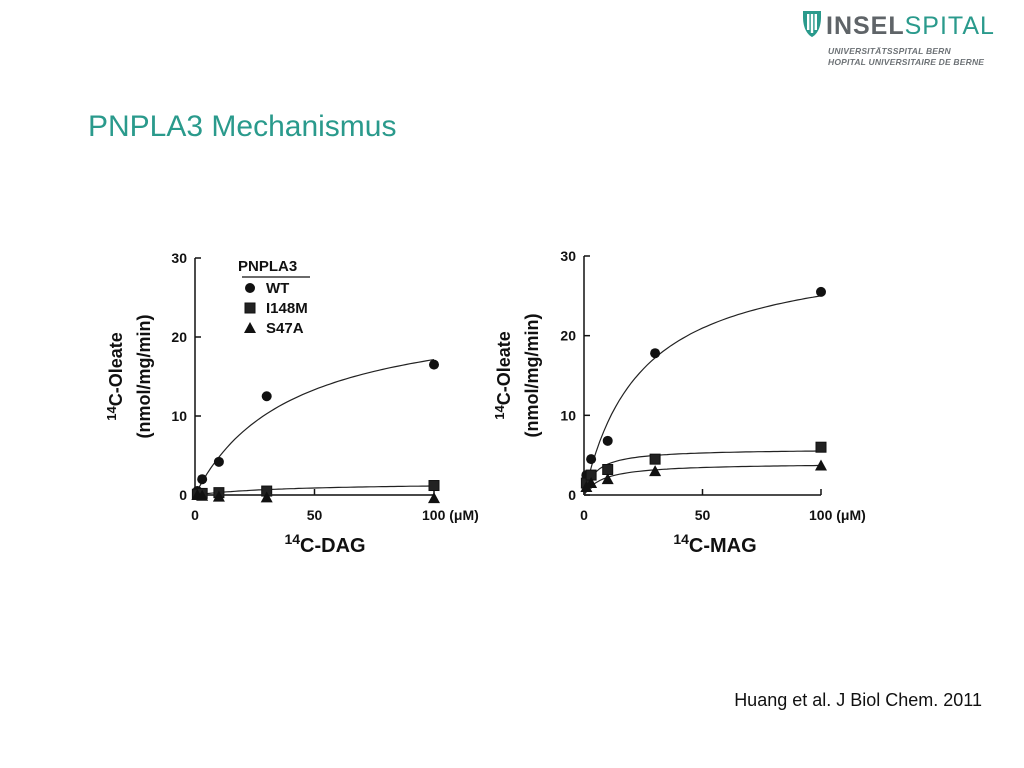 The width and height of the screenshot is (1024, 768). I want to click on logo-mark-icon, so click(812, 24).